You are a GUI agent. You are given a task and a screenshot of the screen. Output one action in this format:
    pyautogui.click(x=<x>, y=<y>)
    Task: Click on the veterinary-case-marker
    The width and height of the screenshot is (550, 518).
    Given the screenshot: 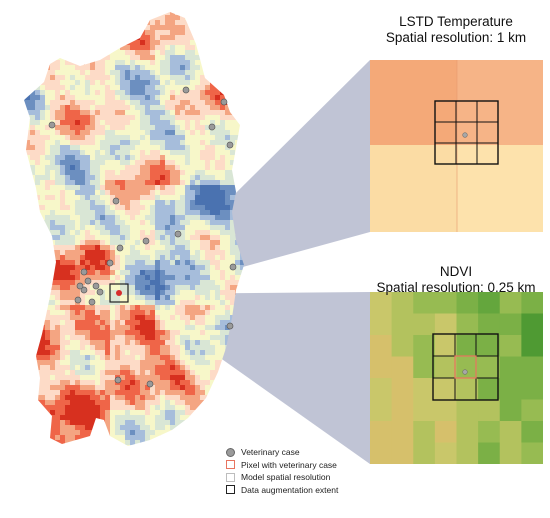 What is the action you would take?
    pyautogui.click(x=80, y=286)
    